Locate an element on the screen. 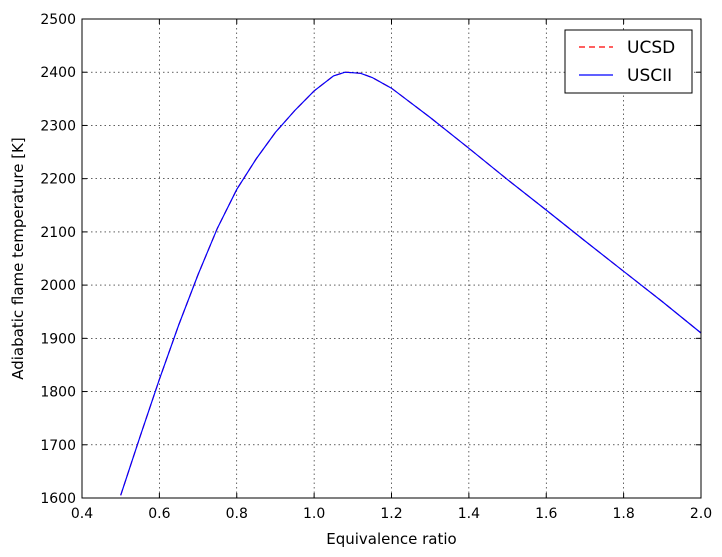  y-tick-label: 2200 is located at coordinates (58, 180).